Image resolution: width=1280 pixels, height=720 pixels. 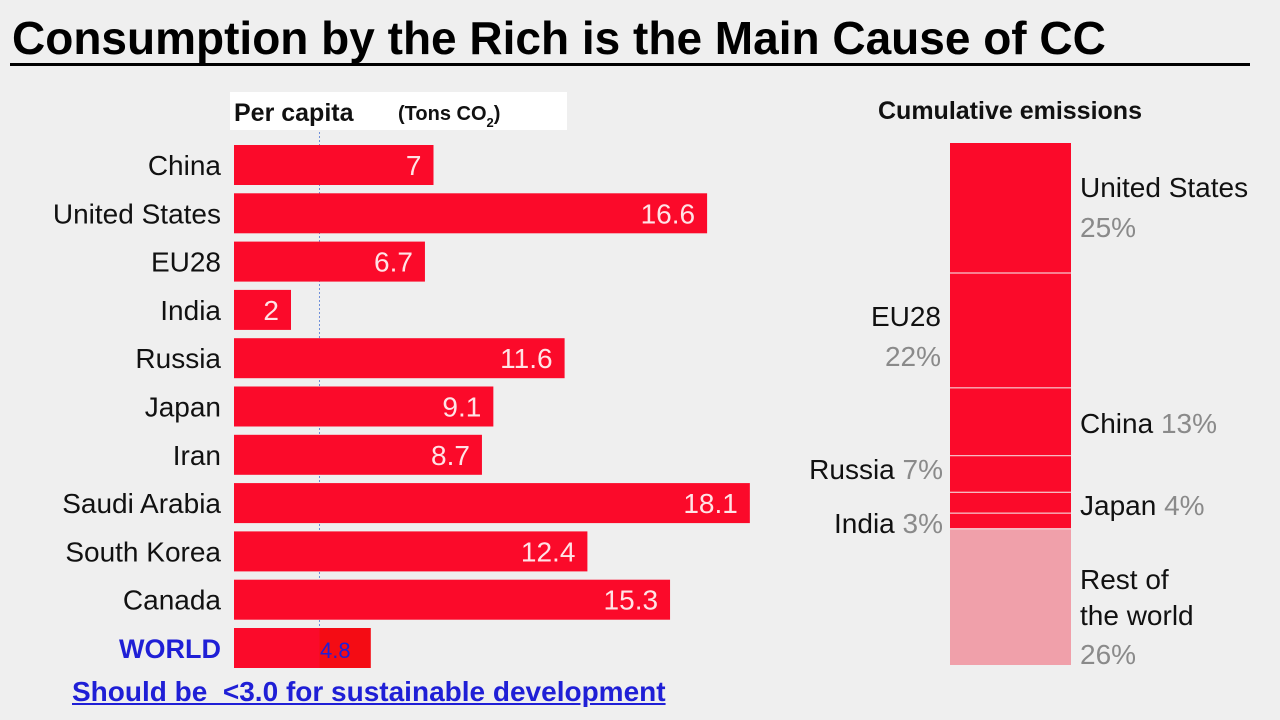 I want to click on category-label-china: China, so click(x=185, y=165).